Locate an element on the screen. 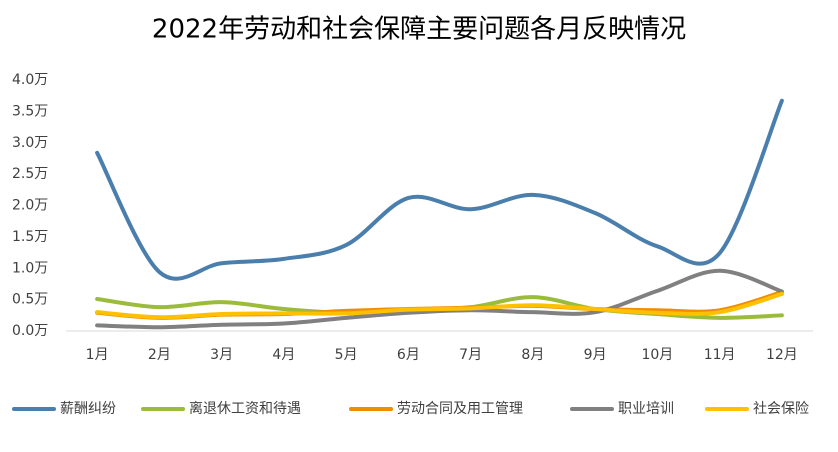 Image resolution: width=838 pixels, height=452 pixels. legend-label: 离退休工资和待遇 is located at coordinates (245, 408).